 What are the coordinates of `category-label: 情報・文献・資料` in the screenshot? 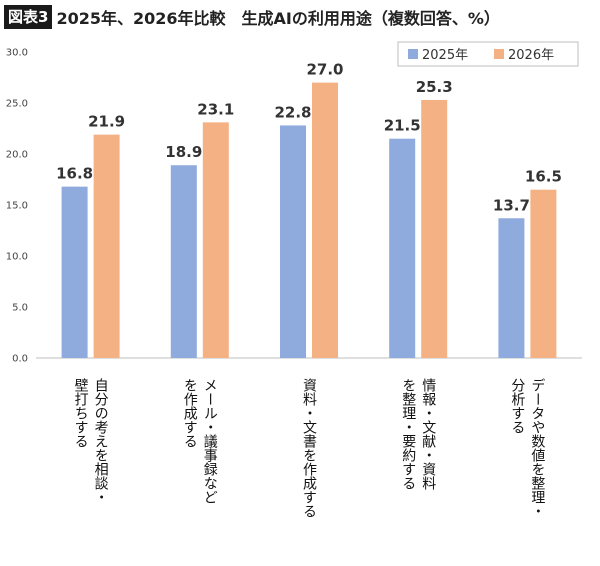 It's located at (428, 434).